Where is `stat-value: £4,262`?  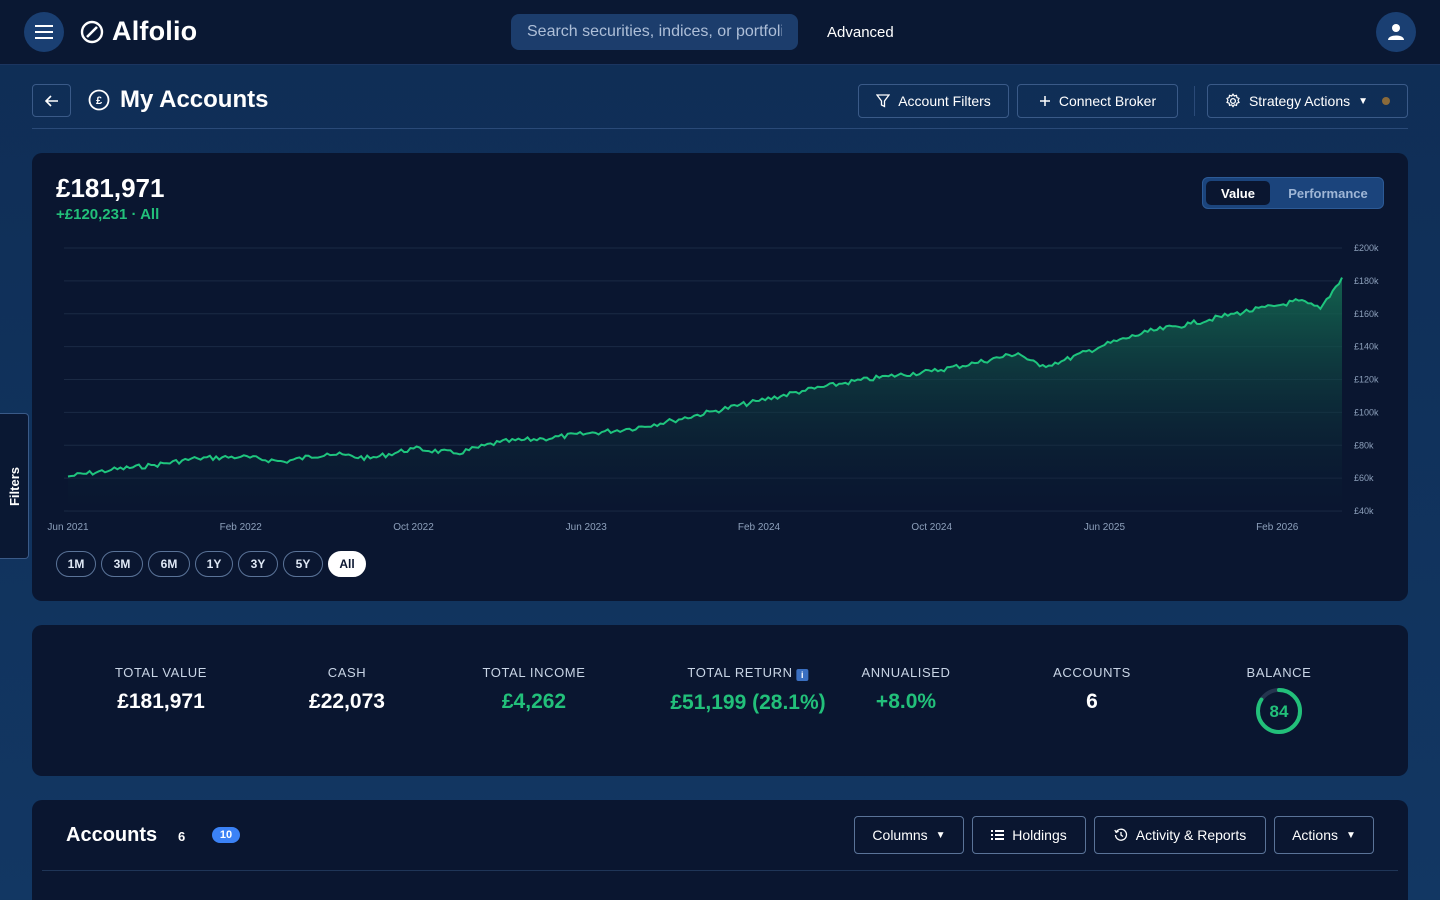
stat-value: £4,262 is located at coordinates (534, 701).